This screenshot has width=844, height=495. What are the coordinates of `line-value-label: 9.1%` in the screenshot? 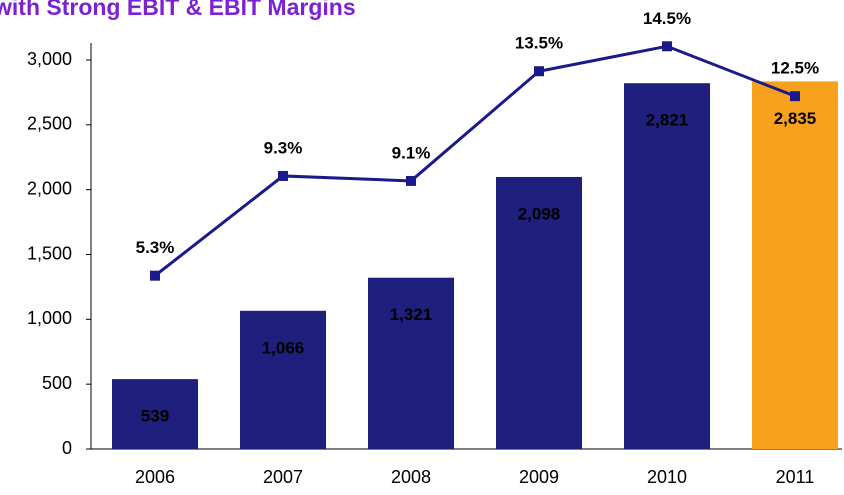 It's located at (411, 152).